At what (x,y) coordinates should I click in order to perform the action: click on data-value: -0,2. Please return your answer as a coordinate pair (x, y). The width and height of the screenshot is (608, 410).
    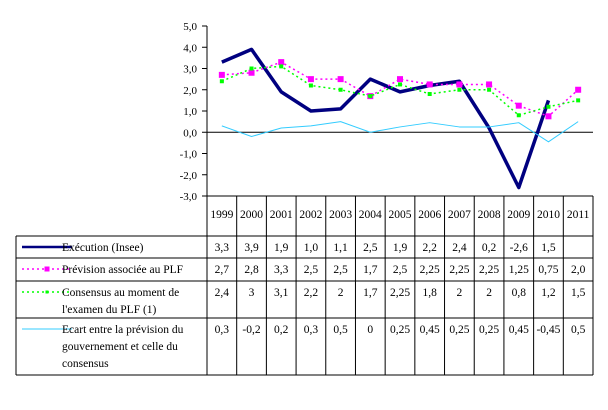
    Looking at the image, I should click on (251, 330).